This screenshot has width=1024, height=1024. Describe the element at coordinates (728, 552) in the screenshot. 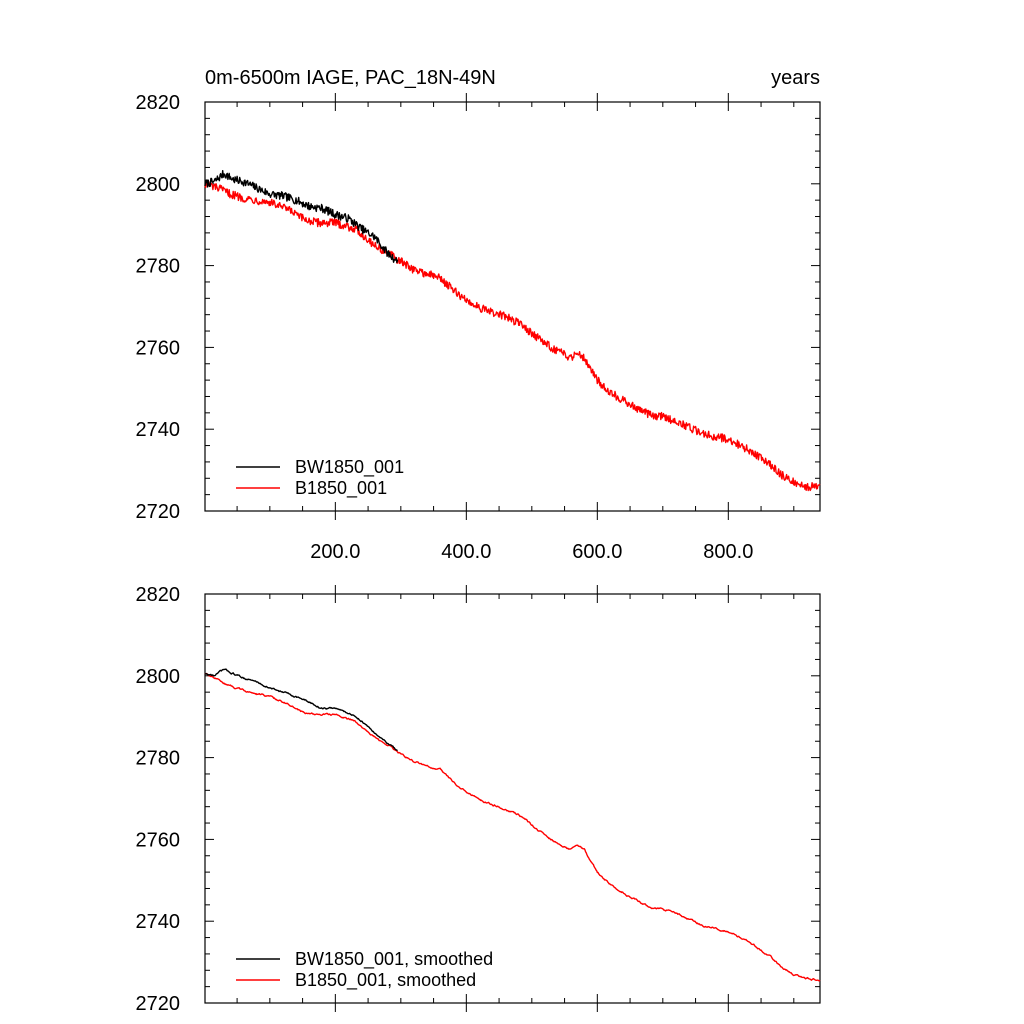

I see `x-tick-label: 800.0` at that location.